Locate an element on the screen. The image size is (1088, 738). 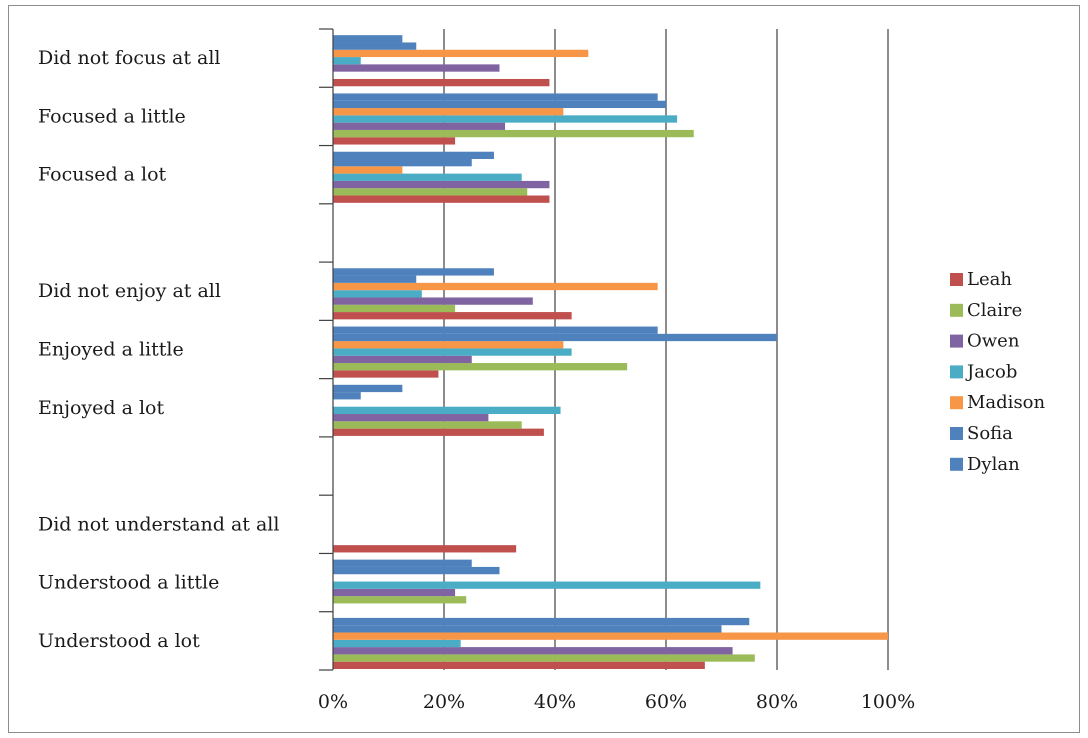
legend-label-madison: Madison is located at coordinates (1006, 402).